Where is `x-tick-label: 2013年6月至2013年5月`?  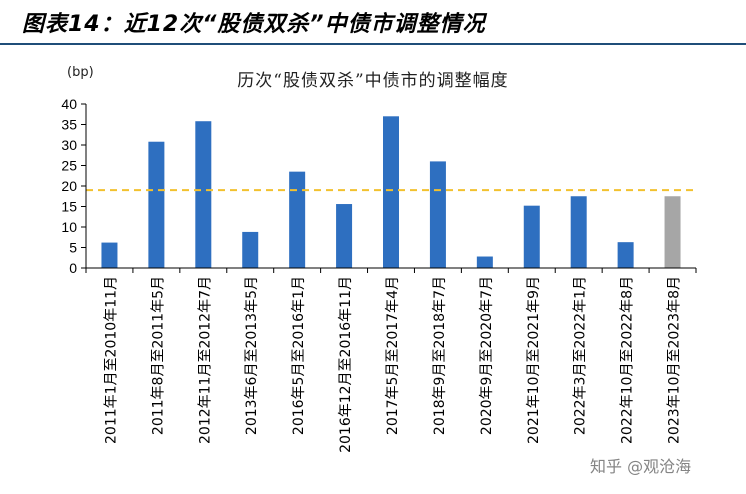 x-tick-label: 2013年6月至2013年5月 is located at coordinates (252, 355).